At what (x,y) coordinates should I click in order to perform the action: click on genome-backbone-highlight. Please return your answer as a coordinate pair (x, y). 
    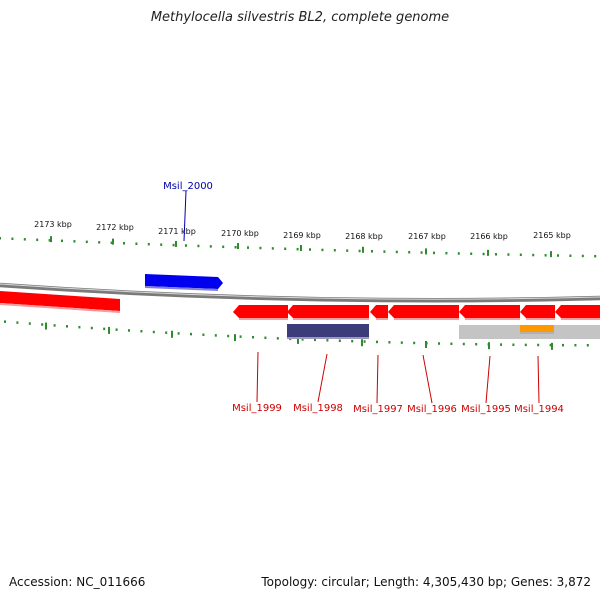
    Looking at the image, I should click on (300, 291).